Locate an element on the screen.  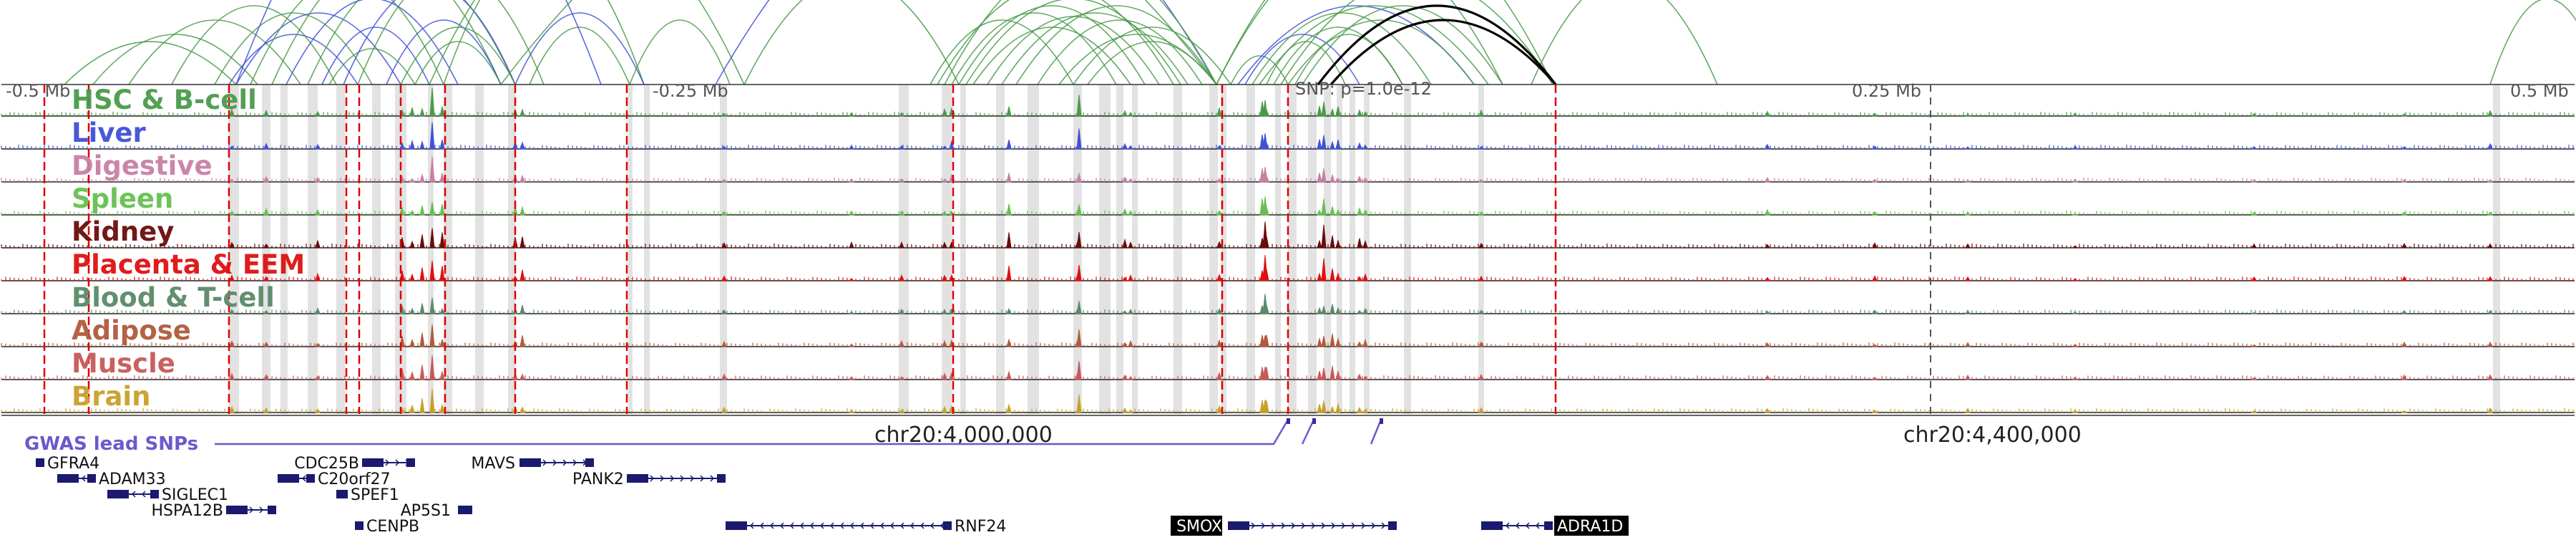
gene-label: C20orf27 is located at coordinates (354, 479).